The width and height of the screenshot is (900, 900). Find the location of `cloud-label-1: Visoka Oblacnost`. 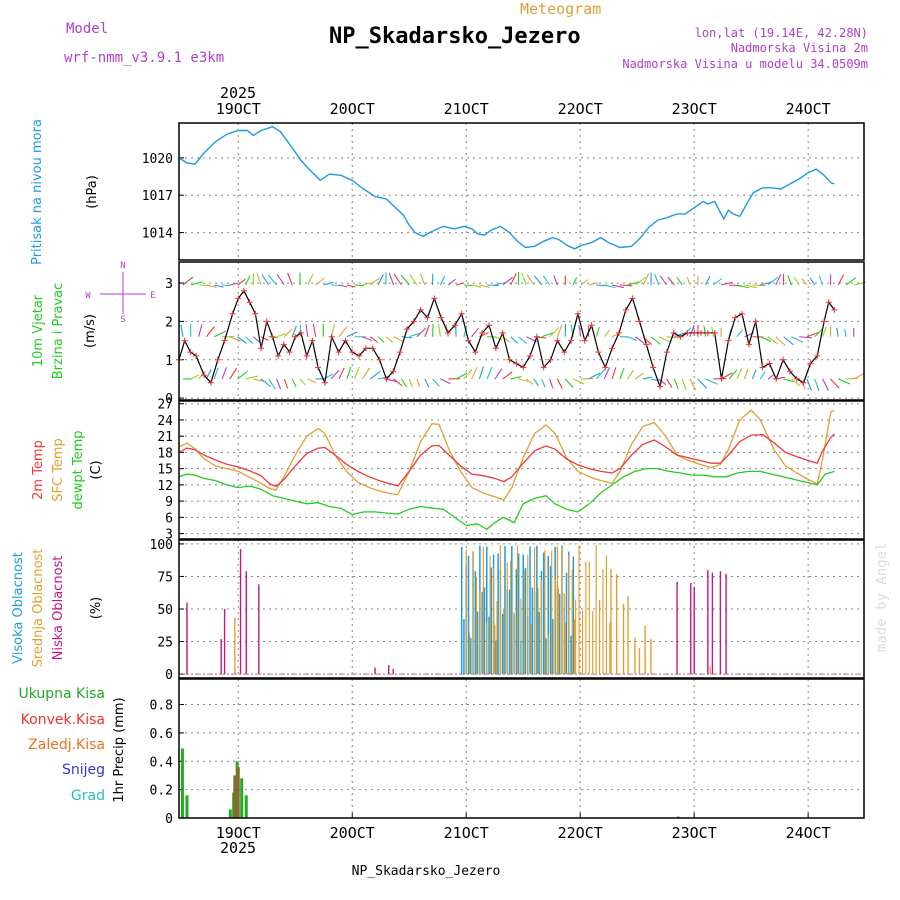

cloud-label-1: Visoka Oblacnost is located at coordinates (18, 608).